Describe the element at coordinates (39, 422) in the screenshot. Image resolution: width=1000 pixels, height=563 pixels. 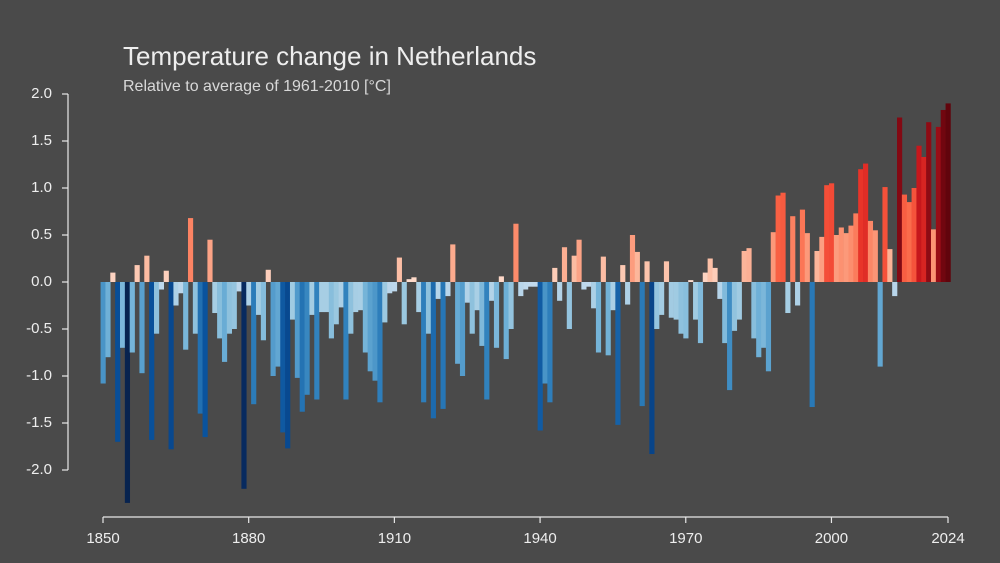
I see `y-tick-label: -1.5` at that location.